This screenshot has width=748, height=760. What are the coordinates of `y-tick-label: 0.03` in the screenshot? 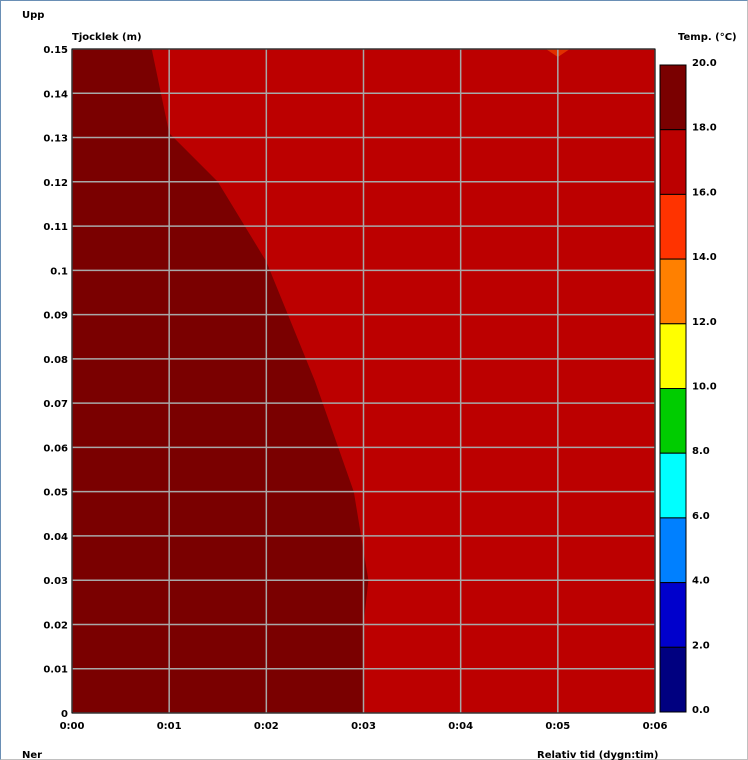 It's located at (55, 581).